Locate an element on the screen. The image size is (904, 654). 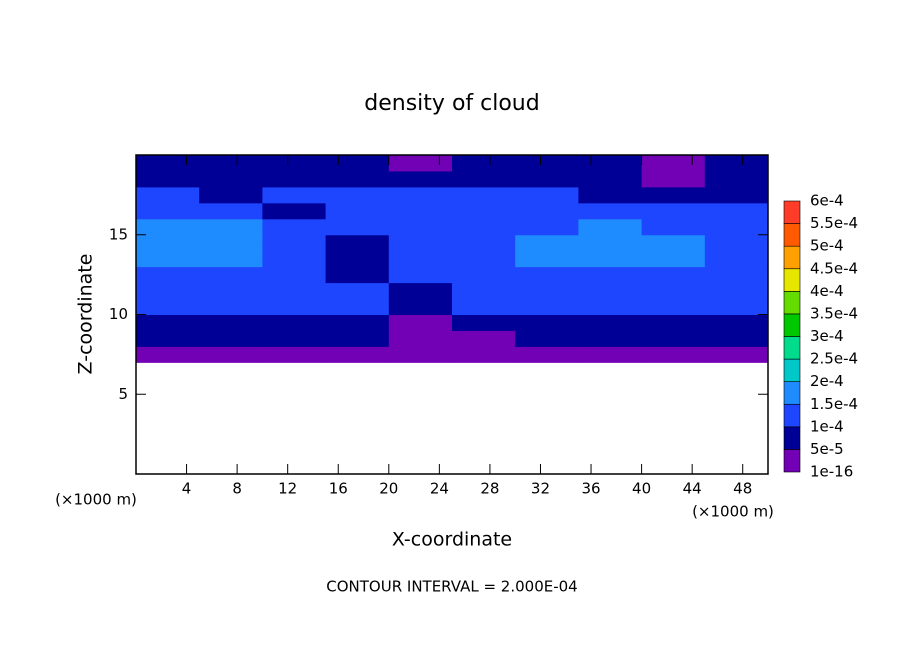
x-tick-label: 8 is located at coordinates (237, 489).